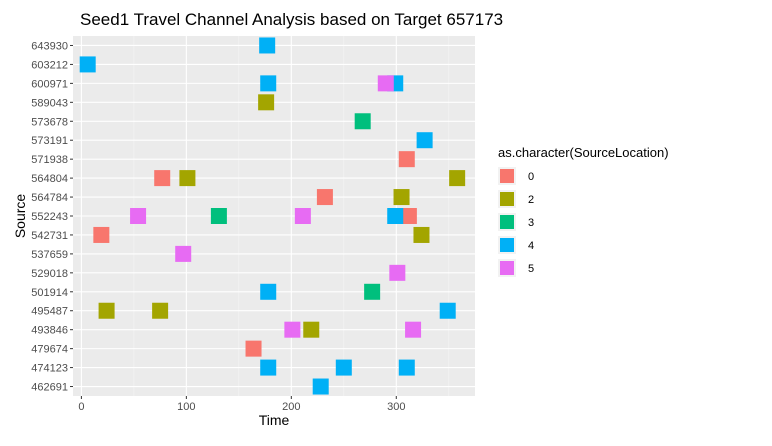 The height and width of the screenshot is (446, 772). What do you see at coordinates (81, 407) in the screenshot?
I see `x-tick-label: 0` at bounding box center [81, 407].